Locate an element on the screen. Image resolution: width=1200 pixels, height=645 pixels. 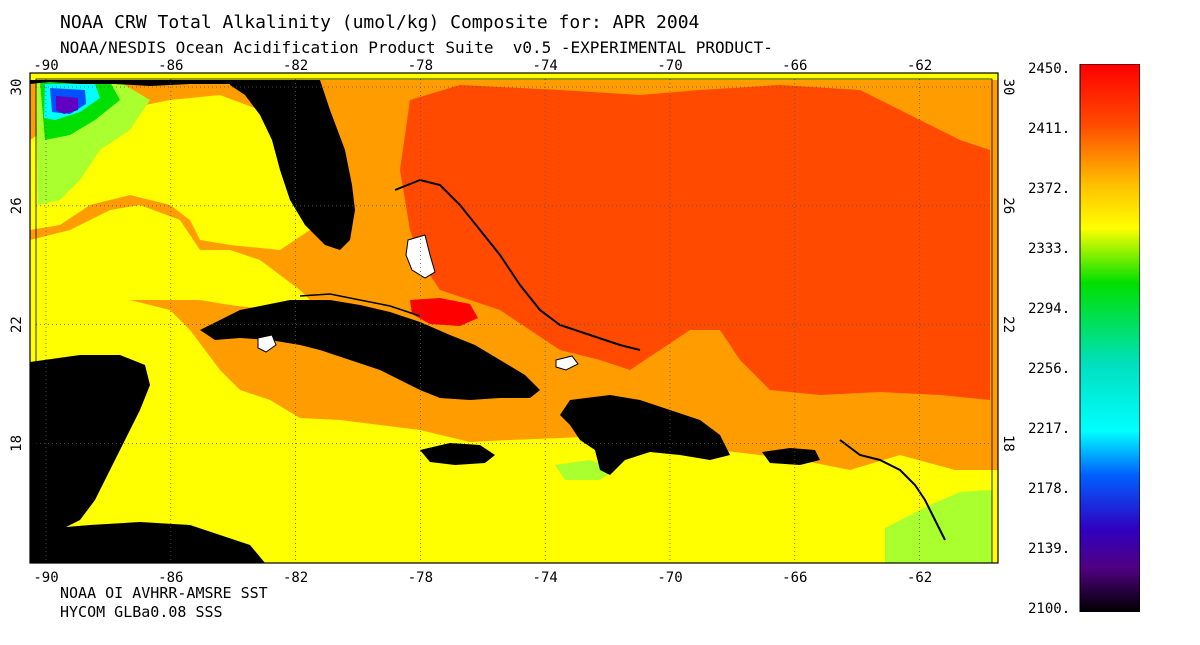
lat-ticks-left: 30 26 22 18 is located at coordinates (17, 265).